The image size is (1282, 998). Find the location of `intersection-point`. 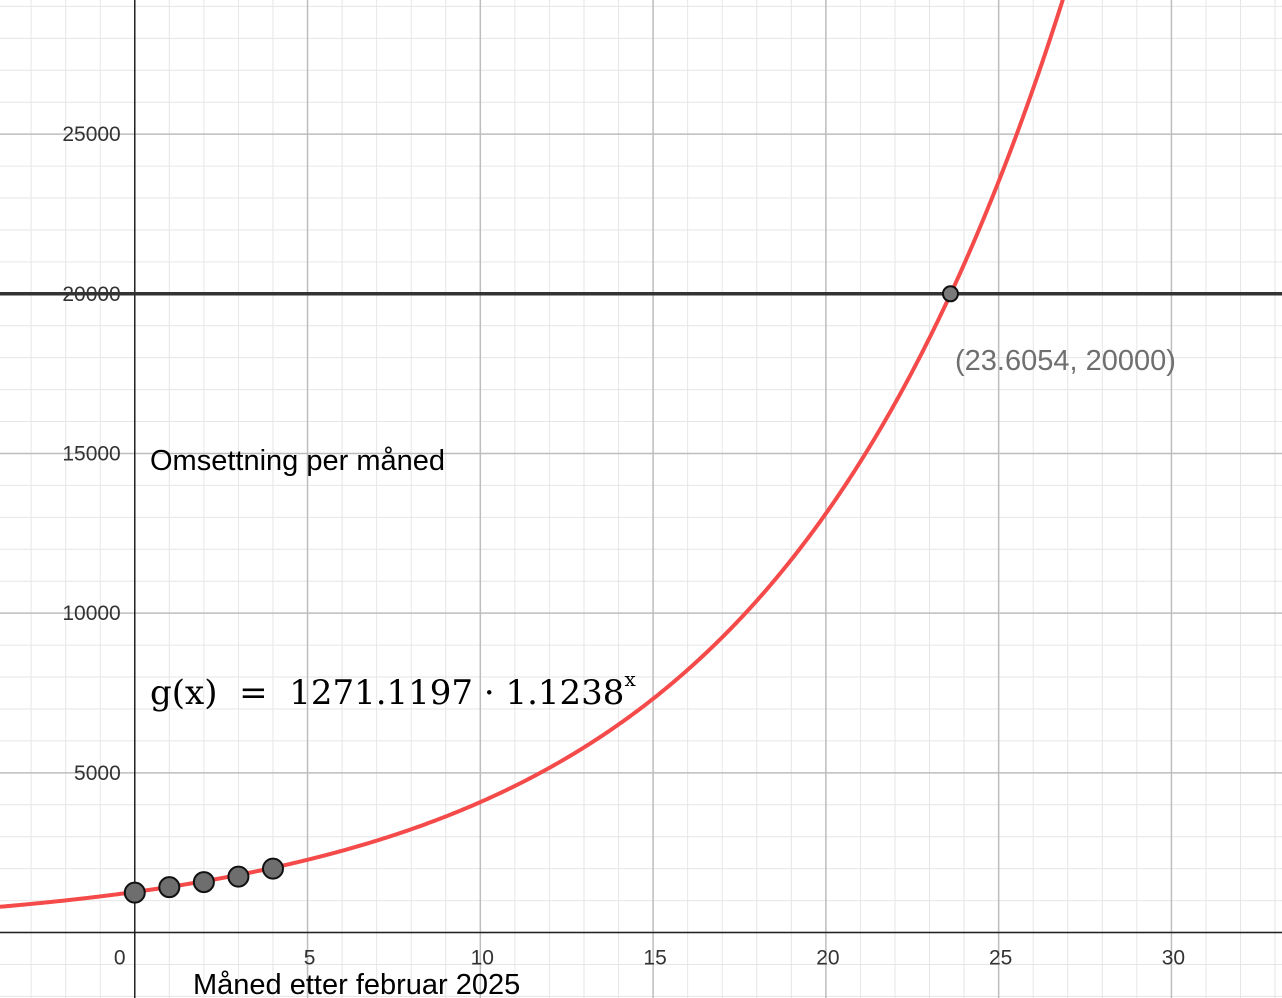

intersection-point is located at coordinates (950, 294).